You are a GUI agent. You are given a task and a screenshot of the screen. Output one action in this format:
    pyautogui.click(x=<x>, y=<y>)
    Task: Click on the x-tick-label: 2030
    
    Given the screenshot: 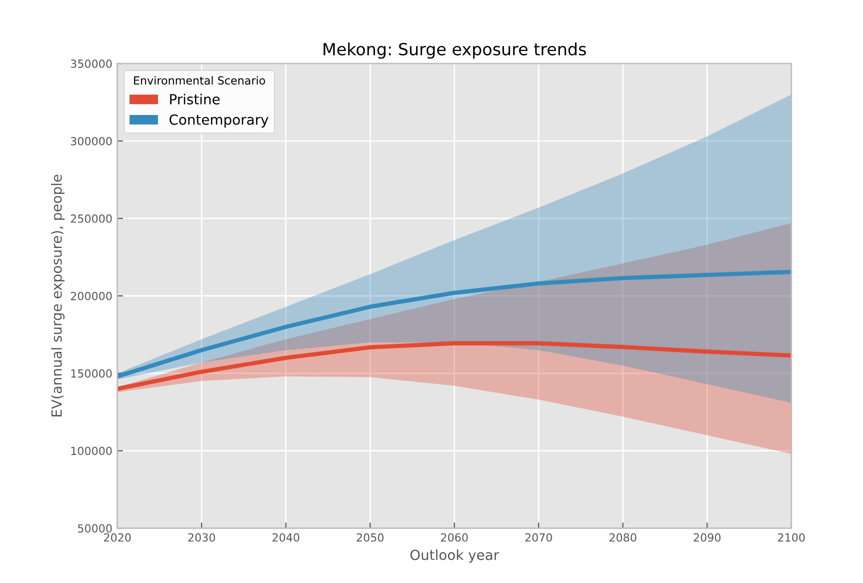 What is the action you would take?
    pyautogui.click(x=202, y=537)
    